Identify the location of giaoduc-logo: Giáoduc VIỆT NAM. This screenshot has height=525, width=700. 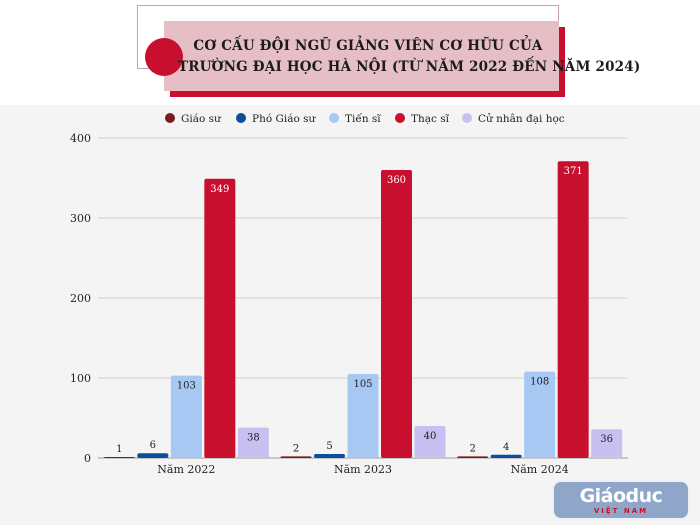
(621, 500).